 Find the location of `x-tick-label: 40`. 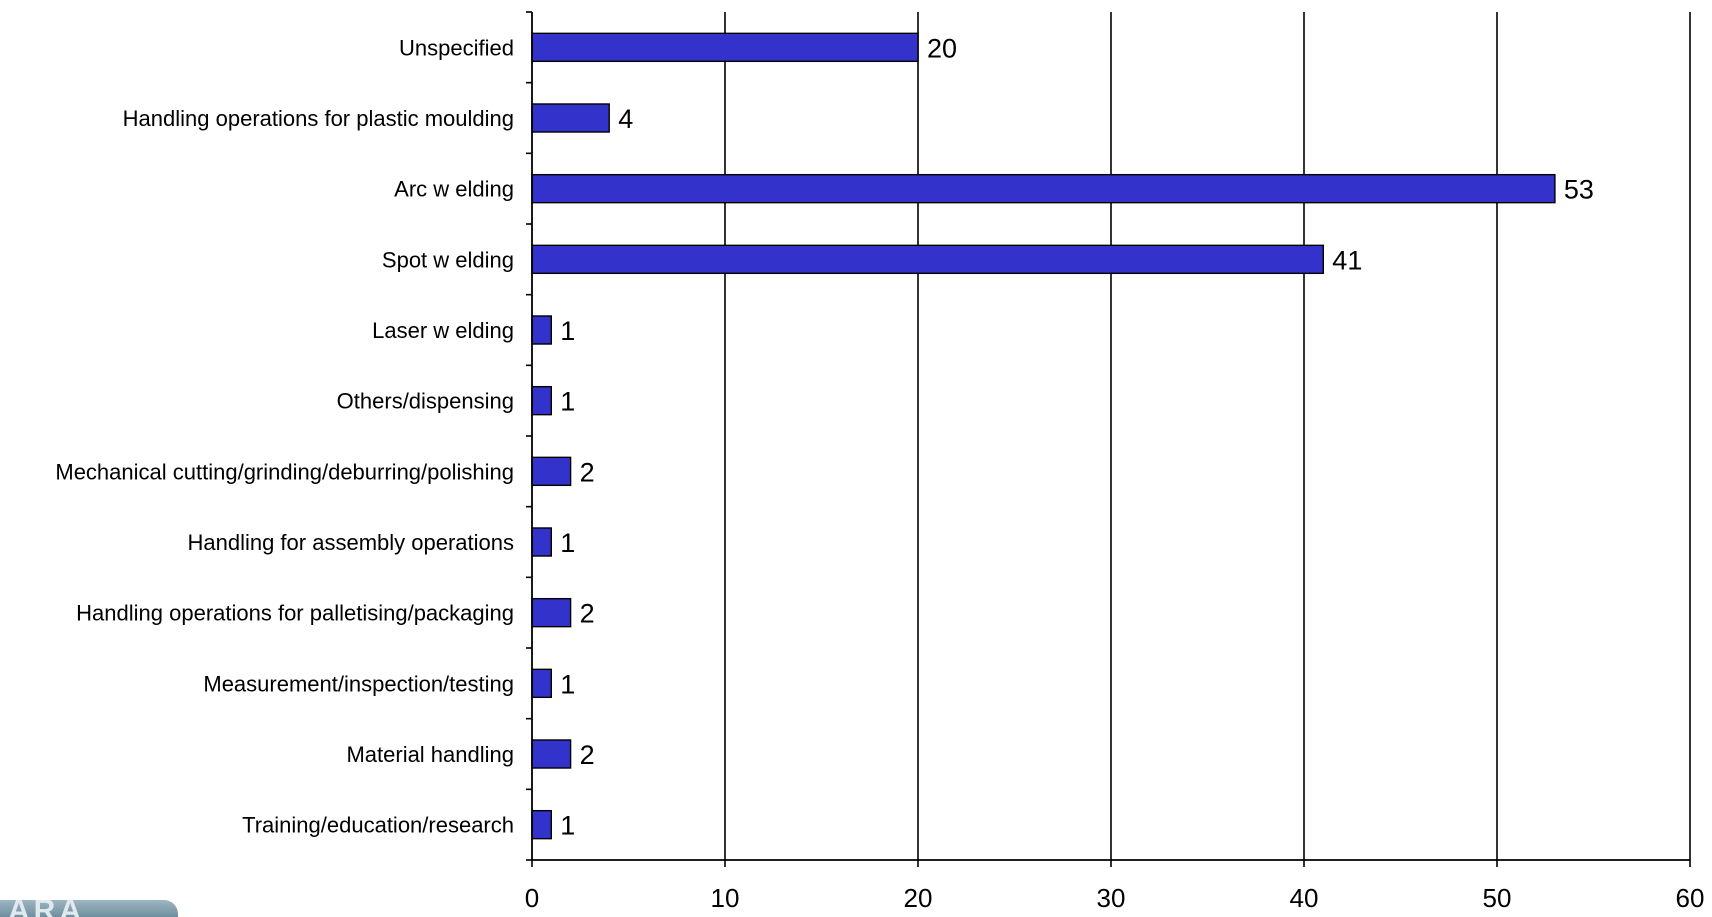

x-tick-label: 40 is located at coordinates (1304, 898).